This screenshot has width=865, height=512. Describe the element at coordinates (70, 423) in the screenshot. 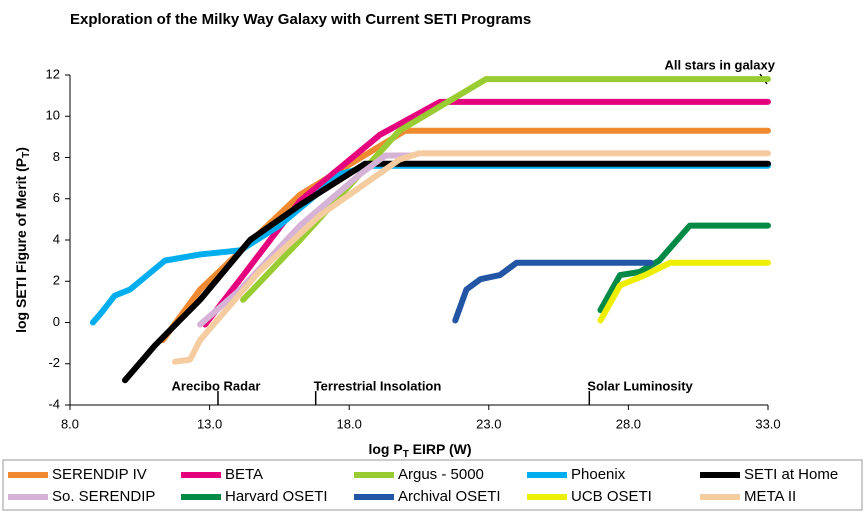

I see `x-tick-label: 8.0` at that location.